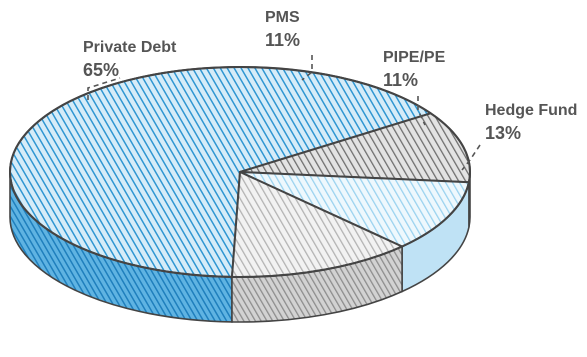 The height and width of the screenshot is (357, 587). Describe the element at coordinates (414, 57) in the screenshot. I see `label-pipe-pe: PIPE/PE` at that location.